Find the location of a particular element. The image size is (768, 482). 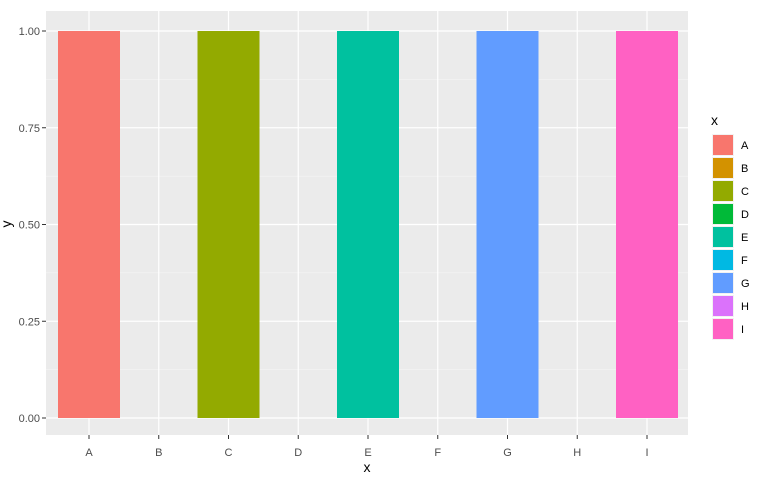

x-tick-label: D is located at coordinates (298, 453).